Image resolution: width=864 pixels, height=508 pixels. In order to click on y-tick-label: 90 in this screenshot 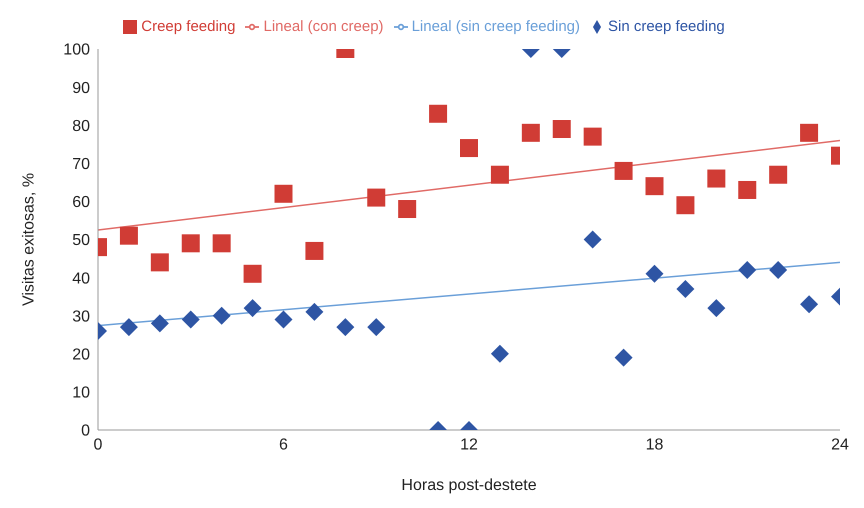, I will do `click(81, 88)`.